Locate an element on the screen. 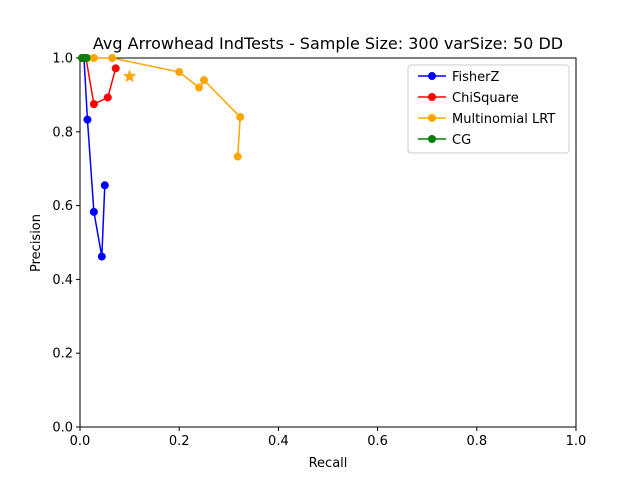 The width and height of the screenshot is (640, 480). x-tick-label: 0.8 is located at coordinates (476, 441).